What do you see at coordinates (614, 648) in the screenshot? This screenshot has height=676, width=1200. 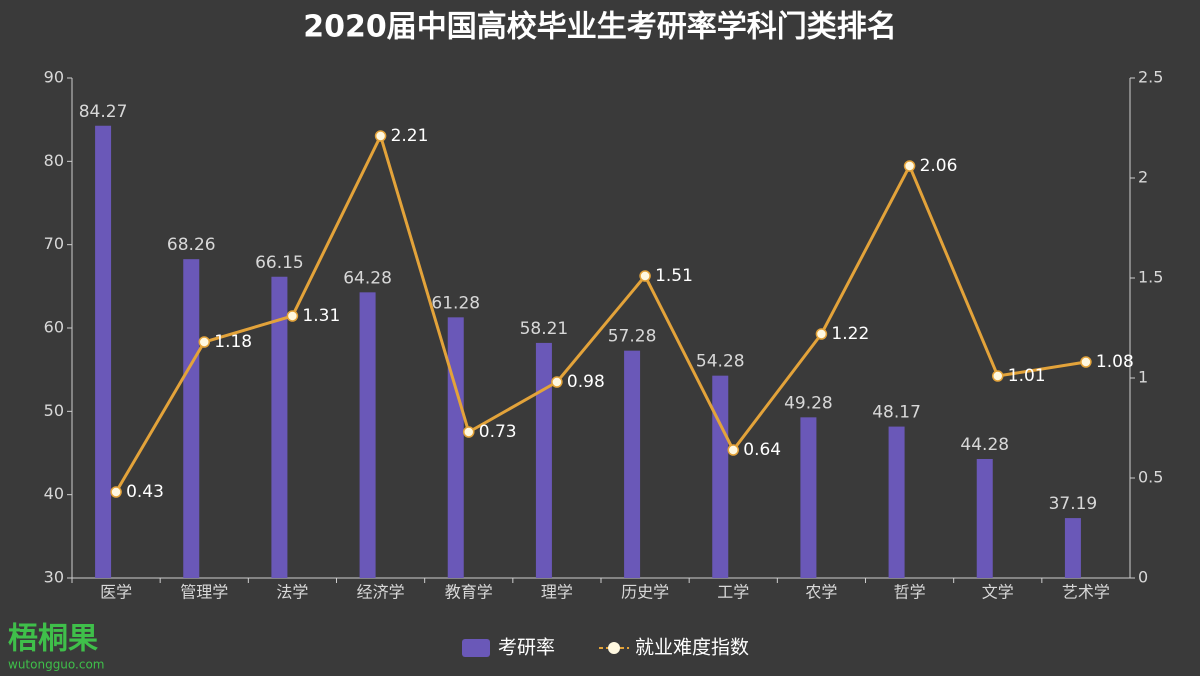 I see `legend-marker` at bounding box center [614, 648].